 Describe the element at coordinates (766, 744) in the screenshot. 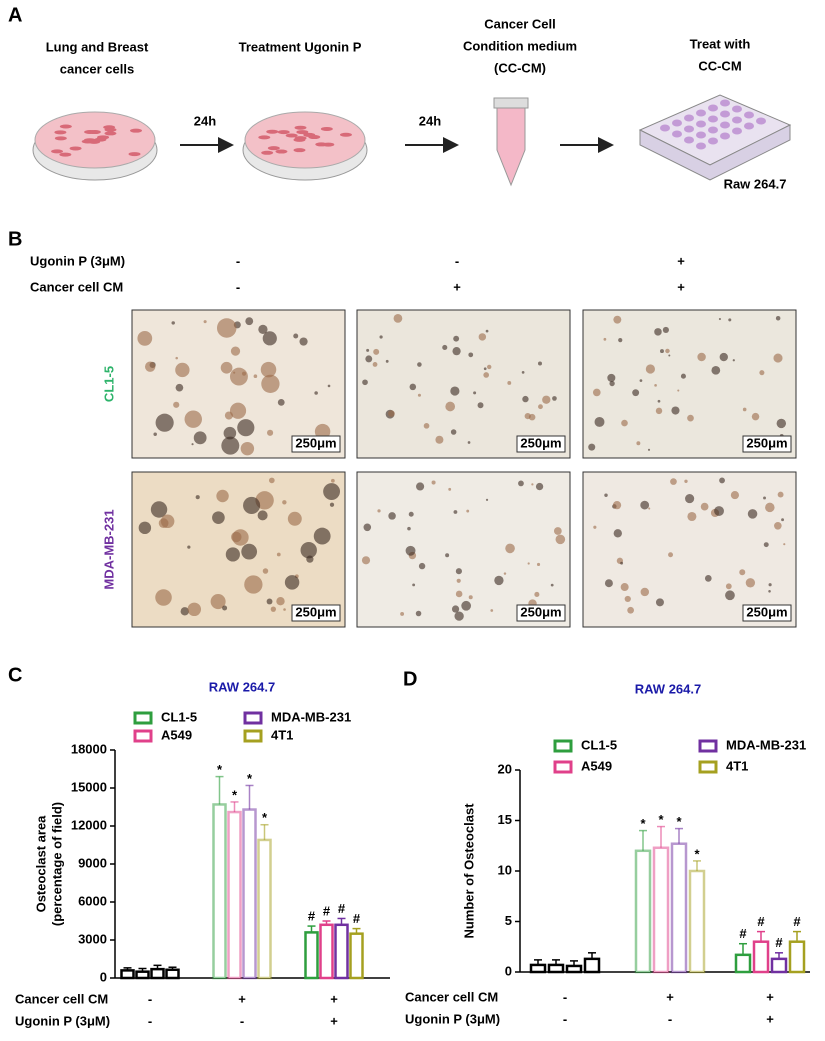

I see `legend-label: MDA-MB-231` at that location.